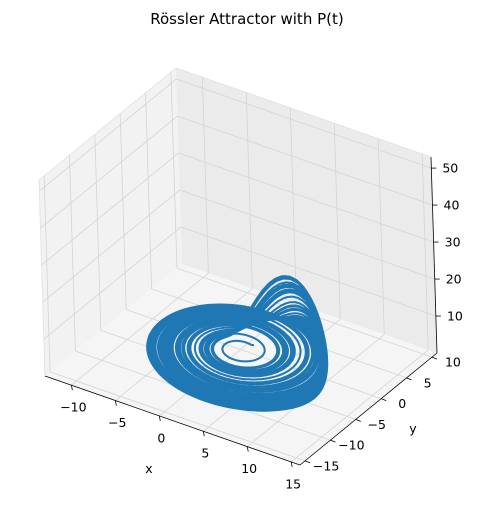 This screenshot has width=495, height=507. I want to click on z-tick-label: 40, so click(452, 205).